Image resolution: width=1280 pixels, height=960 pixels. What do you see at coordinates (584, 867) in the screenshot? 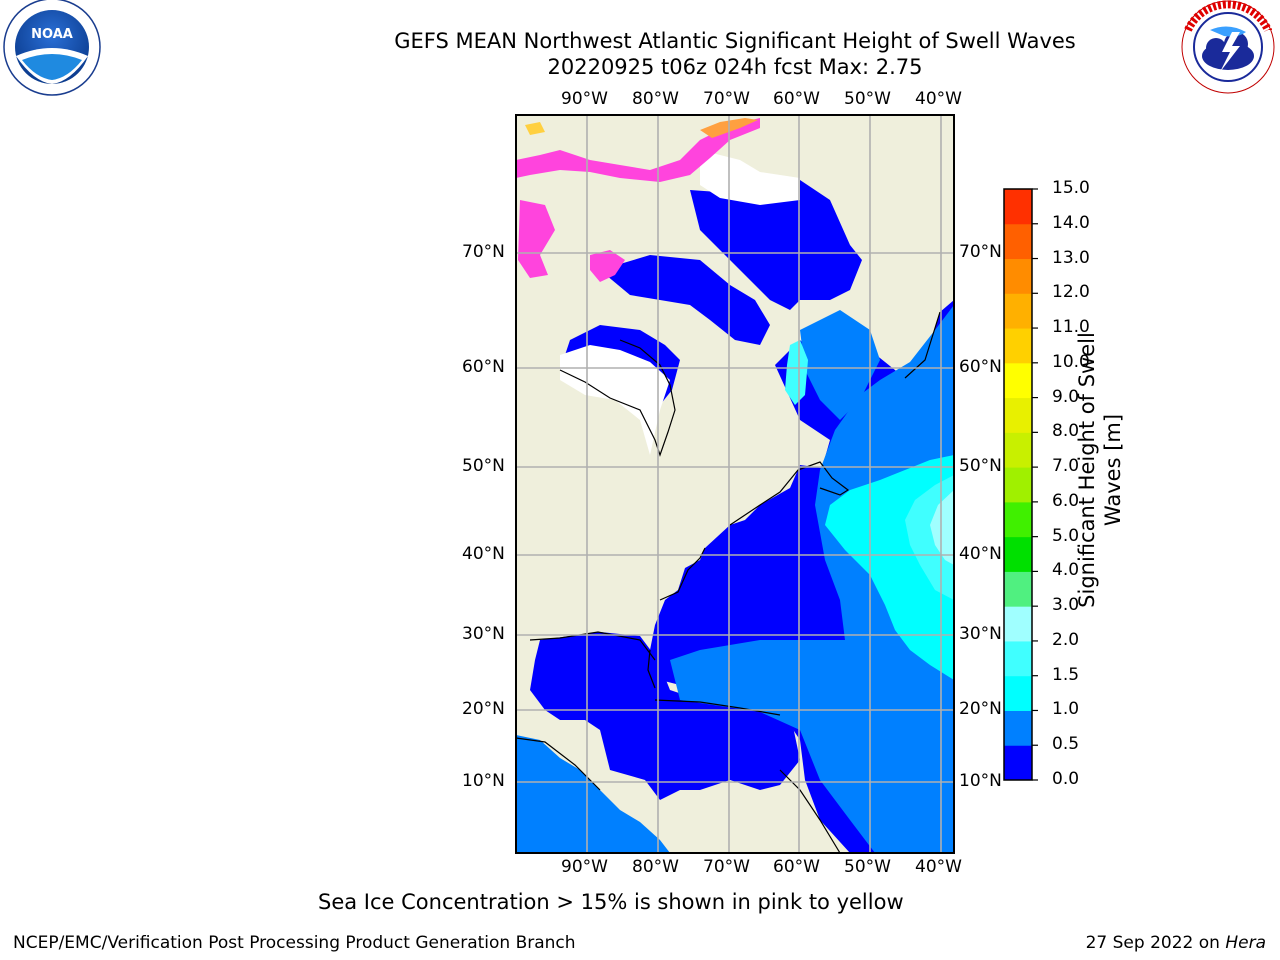
I see `lon-label-bottom: 90°W` at bounding box center [584, 867].